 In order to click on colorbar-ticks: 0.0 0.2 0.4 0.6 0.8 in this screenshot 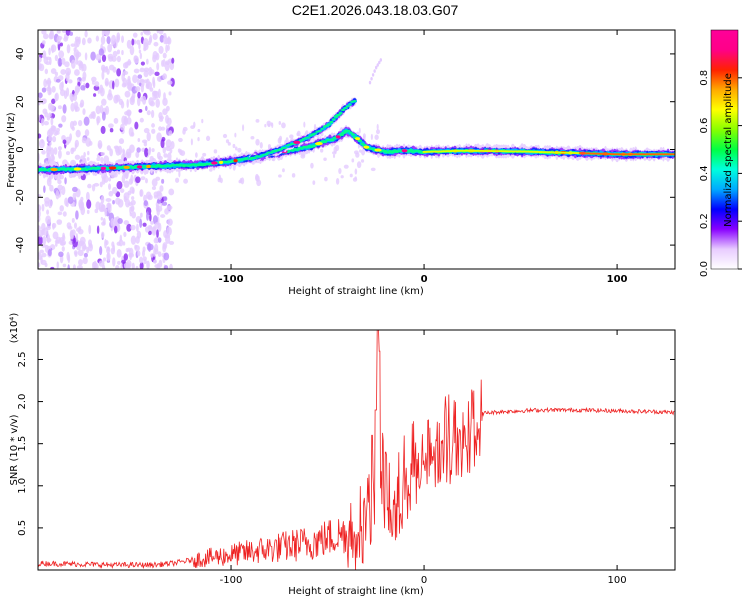, I will do `click(720, 173)`.